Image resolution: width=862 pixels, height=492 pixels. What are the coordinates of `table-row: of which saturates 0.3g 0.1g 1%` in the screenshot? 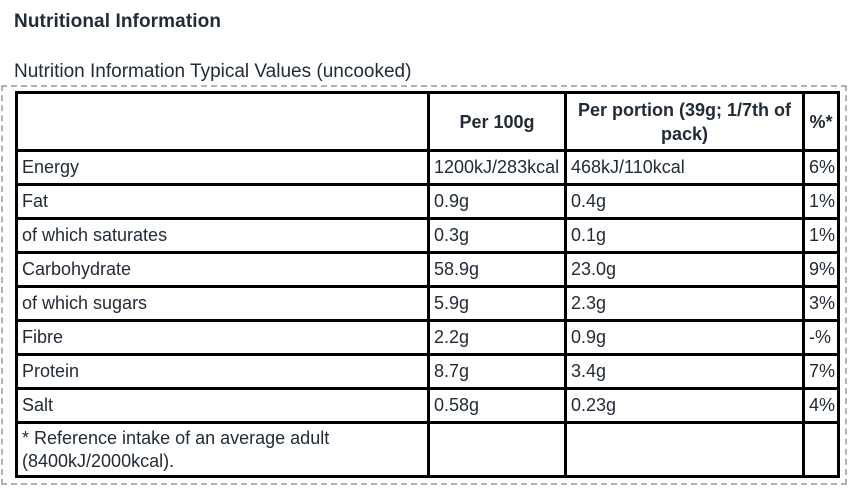 It's located at (427, 235).